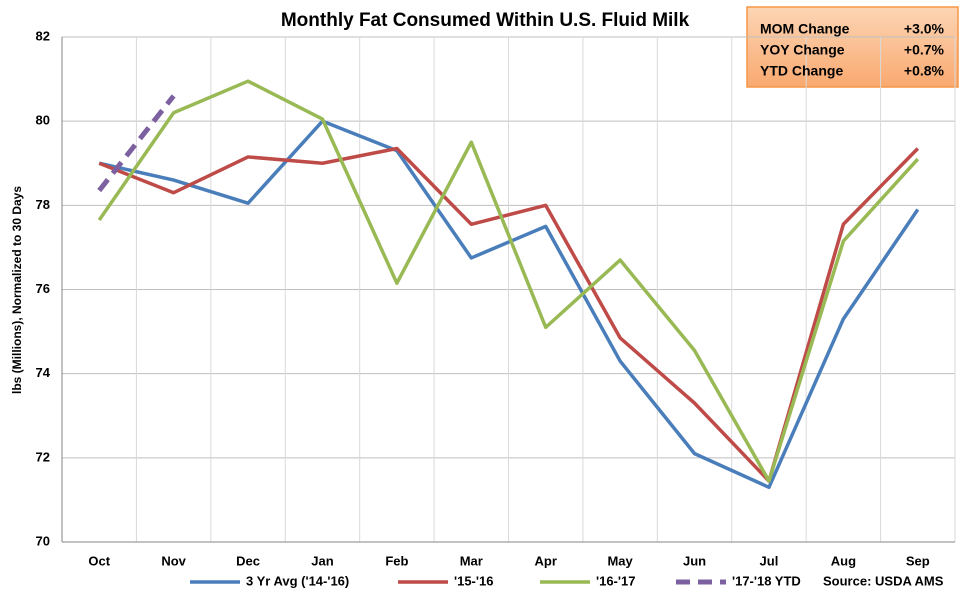 The image size is (975, 601). Describe the element at coordinates (924, 29) in the screenshot. I see `info-value: +3.0%` at that location.